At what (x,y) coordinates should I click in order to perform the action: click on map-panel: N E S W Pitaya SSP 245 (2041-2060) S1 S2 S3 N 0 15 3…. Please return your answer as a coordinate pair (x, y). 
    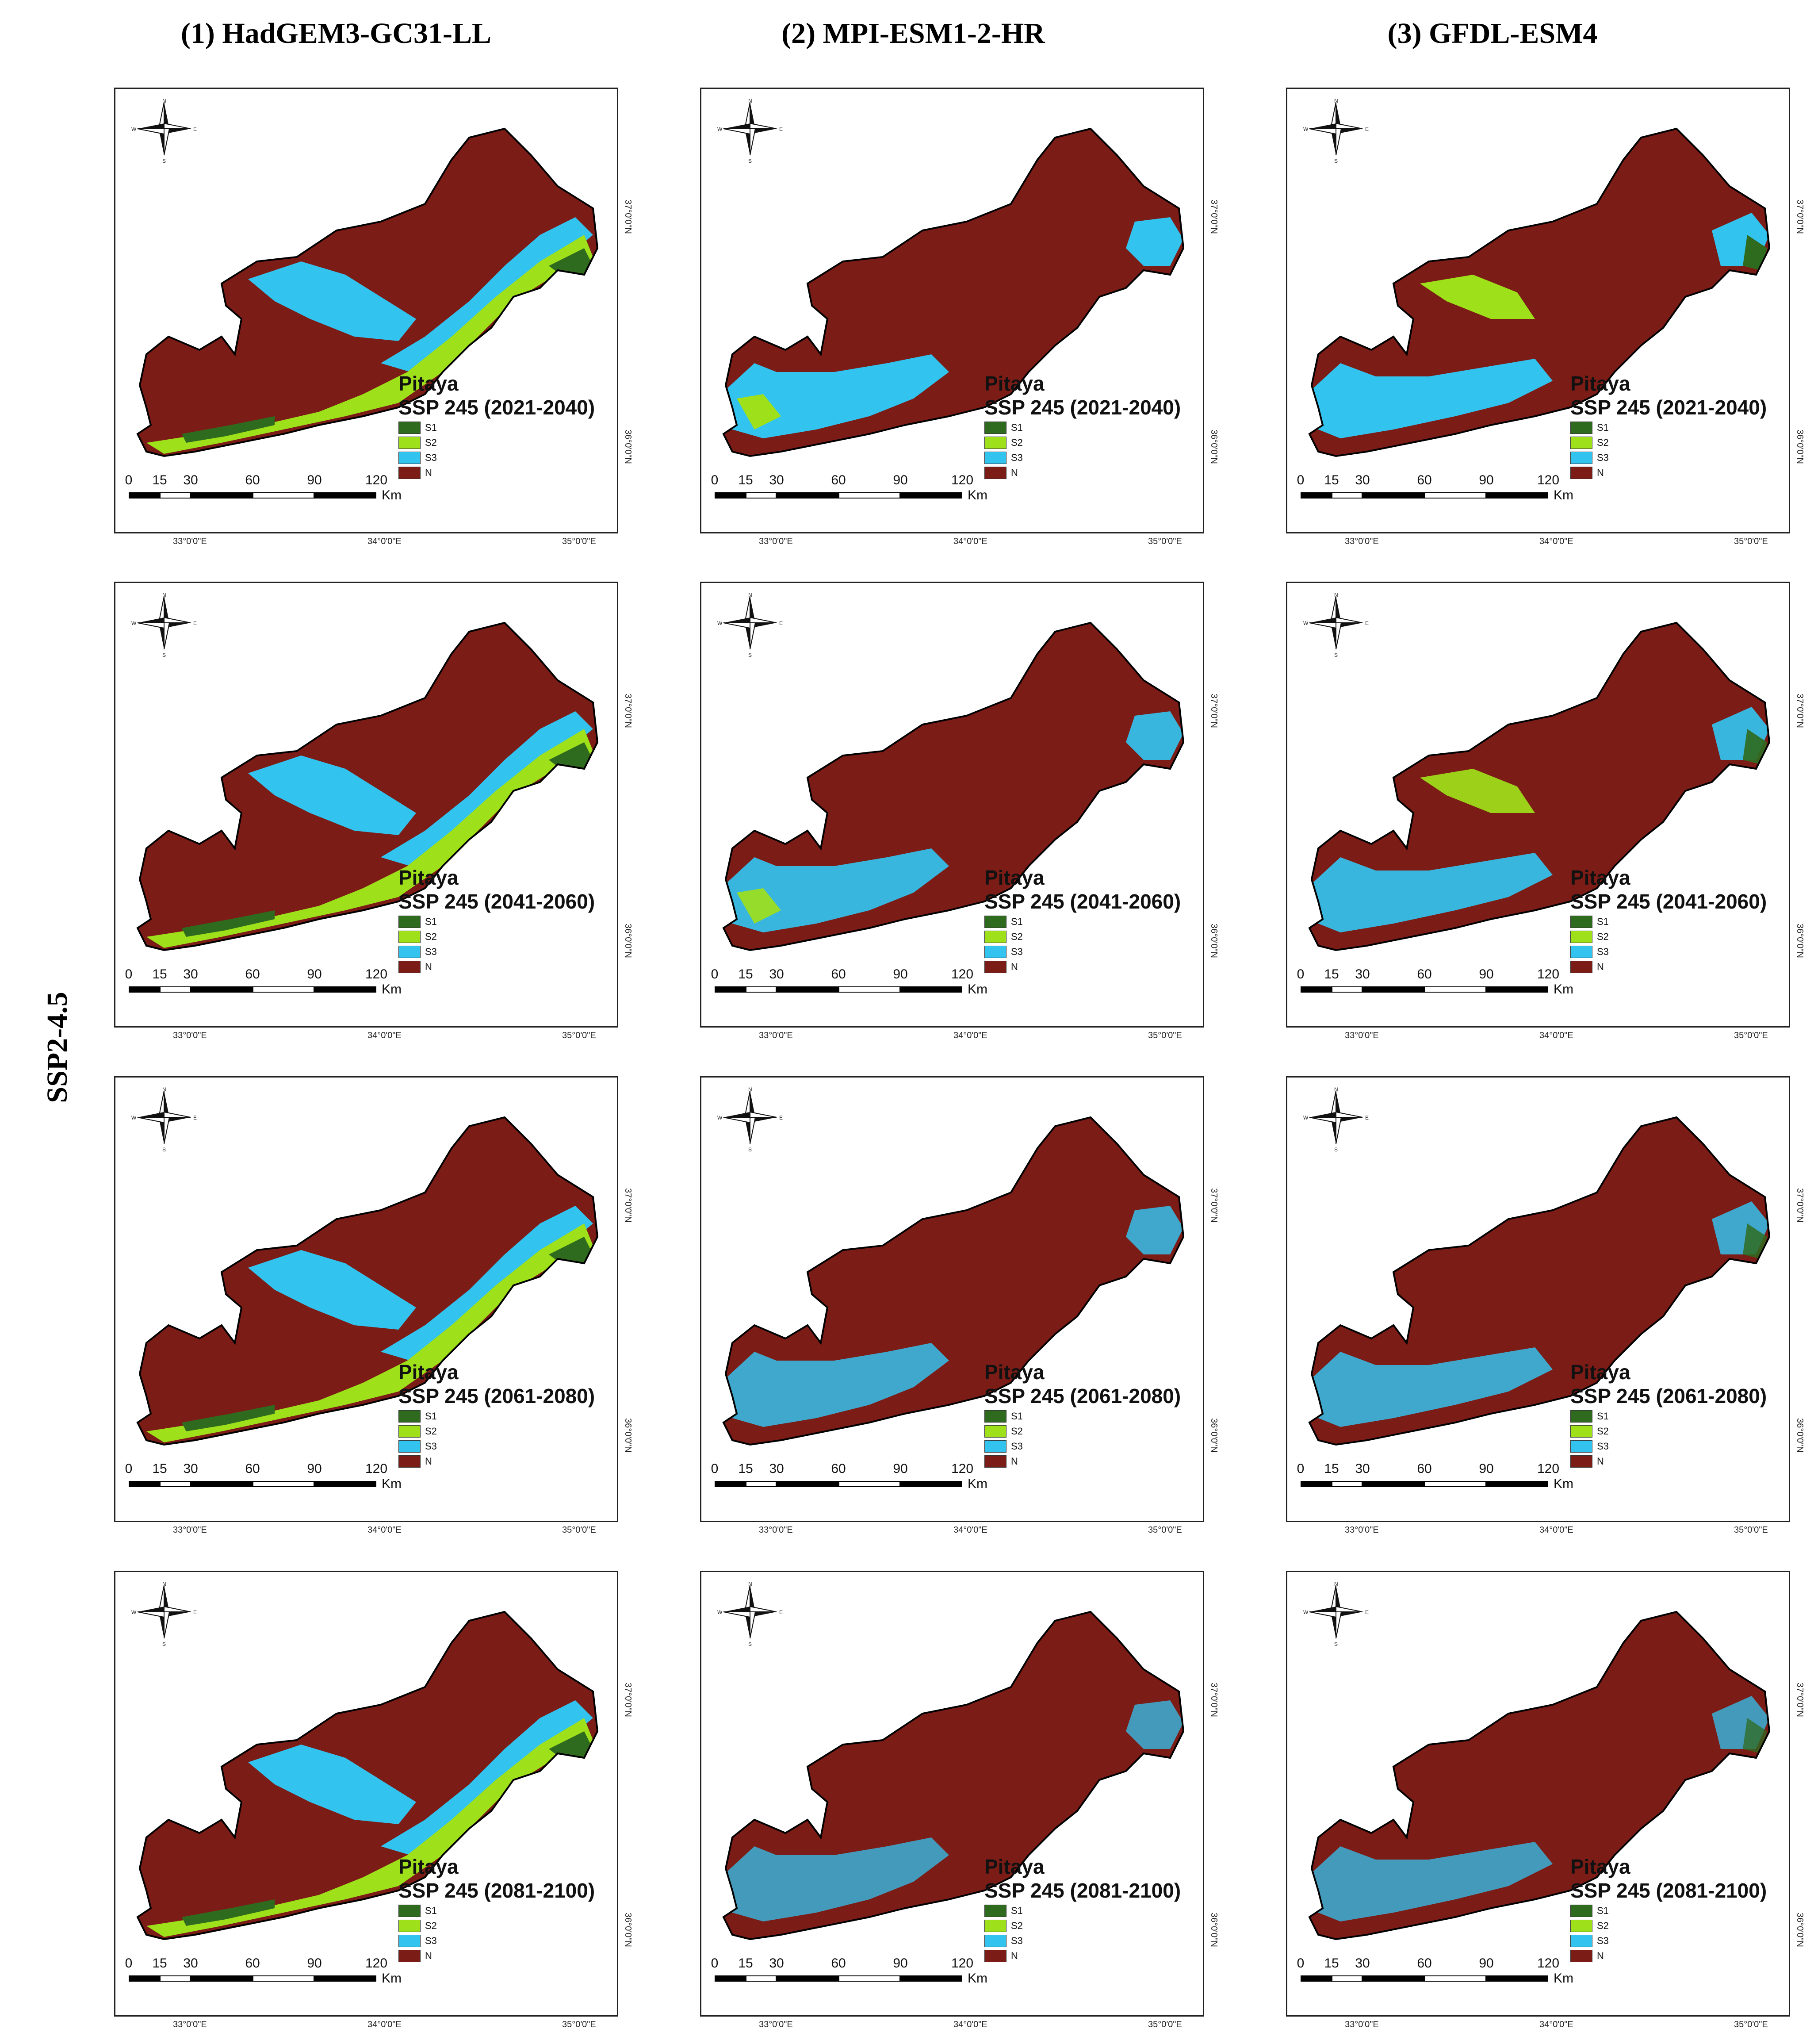
    Looking at the image, I should click on (373, 811).